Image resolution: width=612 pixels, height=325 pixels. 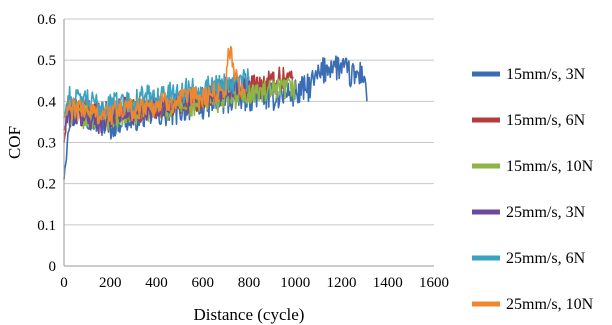 What do you see at coordinates (546, 258) in the screenshot?
I see `legend-label: 25mm/s, 6N` at bounding box center [546, 258].